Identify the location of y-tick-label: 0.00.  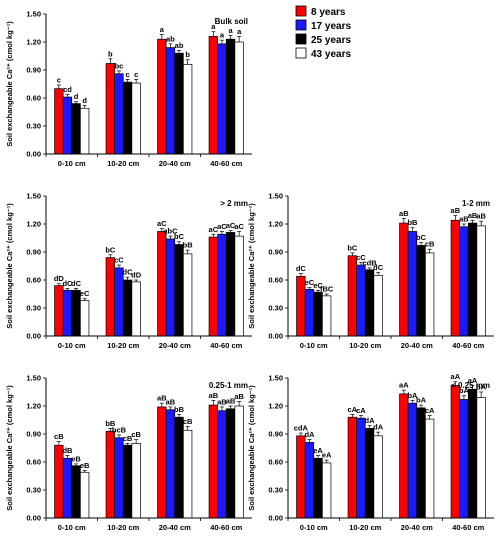
(275, 518).